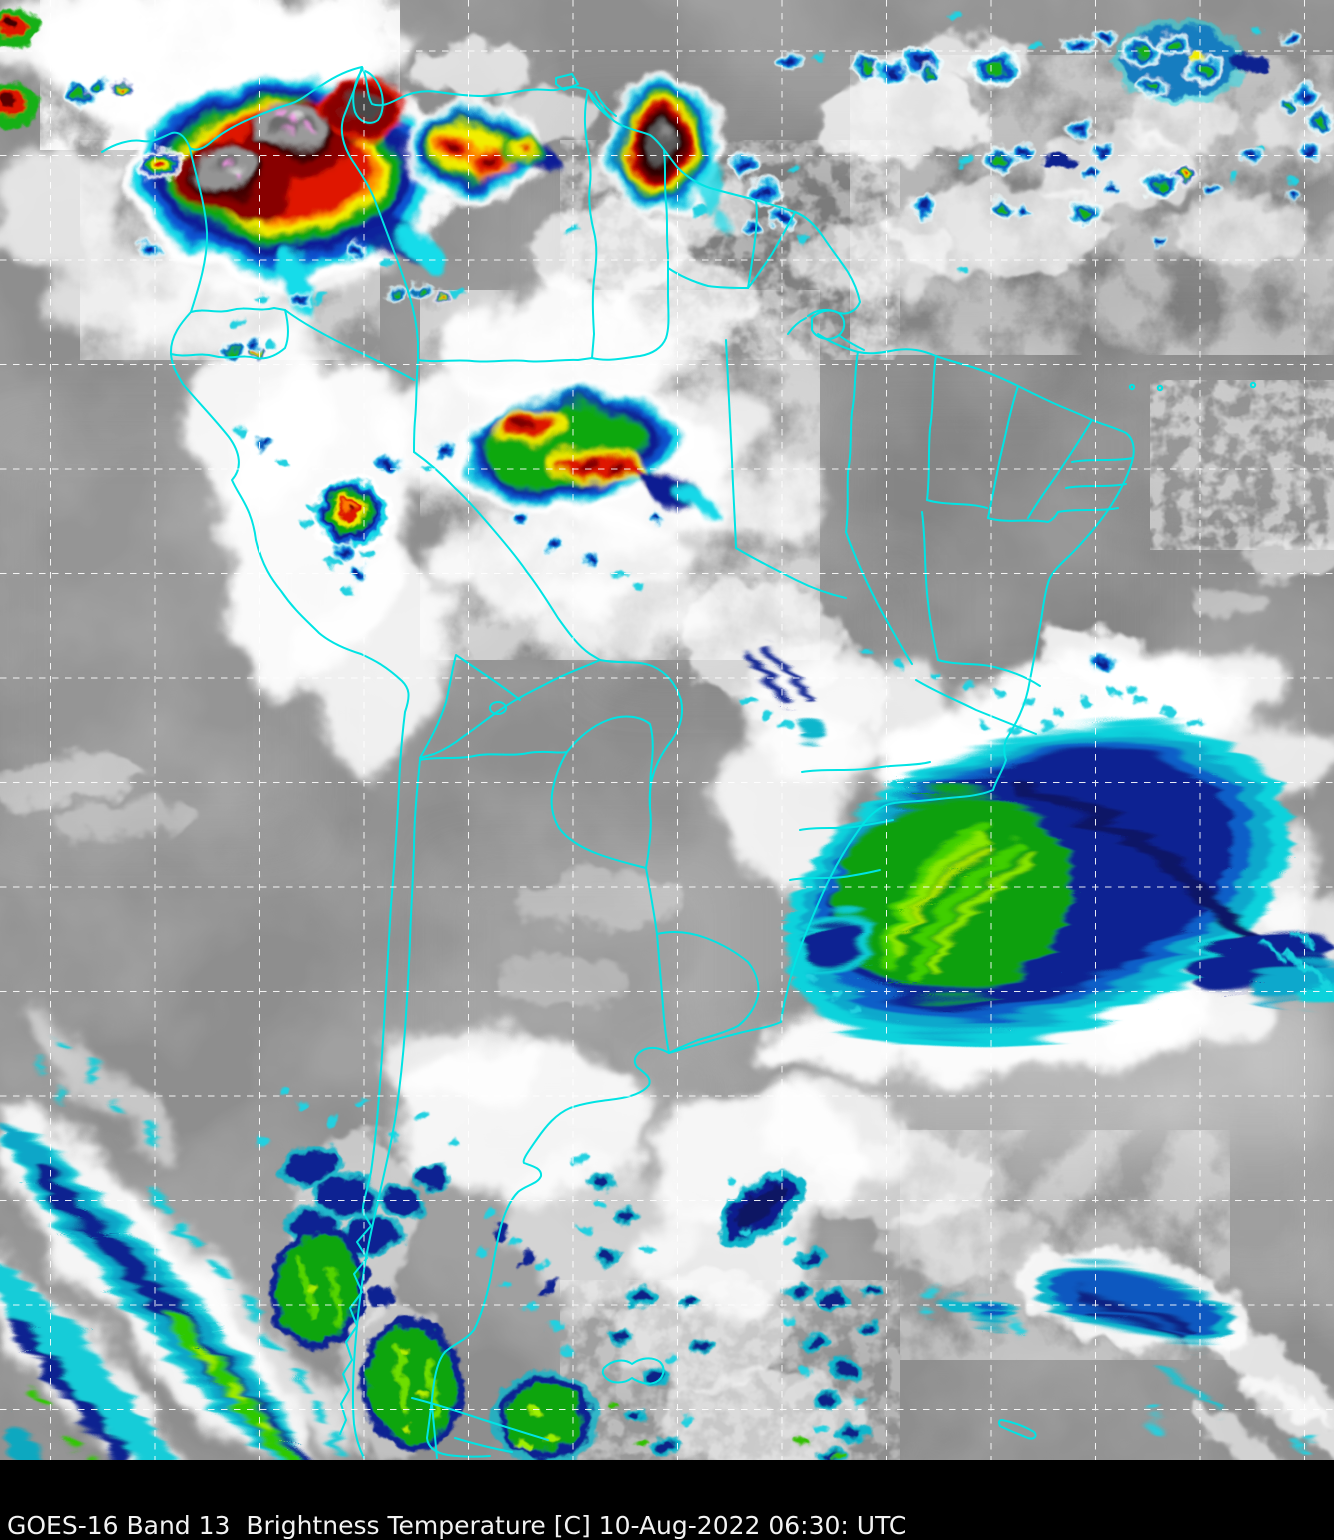 The width and height of the screenshot is (1334, 1540). What do you see at coordinates (229, 334) in the screenshot?
I see `border-ecuador-peru` at bounding box center [229, 334].